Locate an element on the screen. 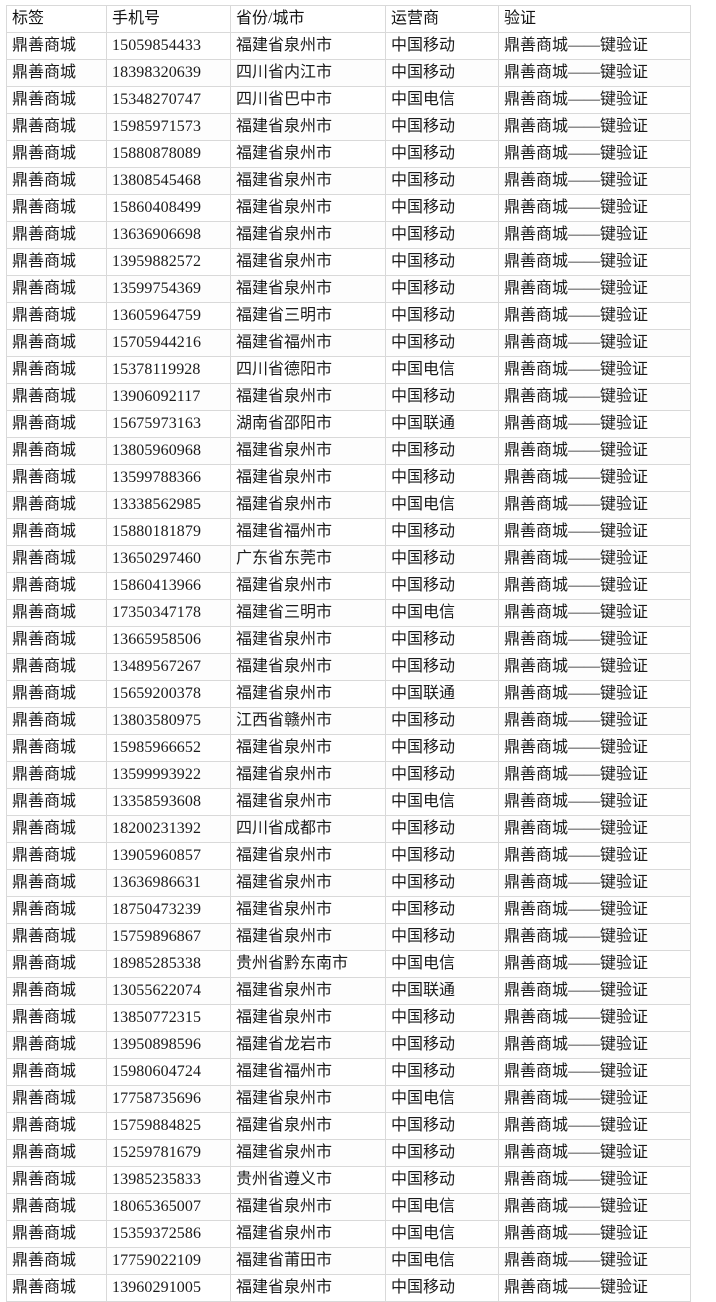 The image size is (716, 1302). cell-phone: 13803580975 is located at coordinates (168, 721).